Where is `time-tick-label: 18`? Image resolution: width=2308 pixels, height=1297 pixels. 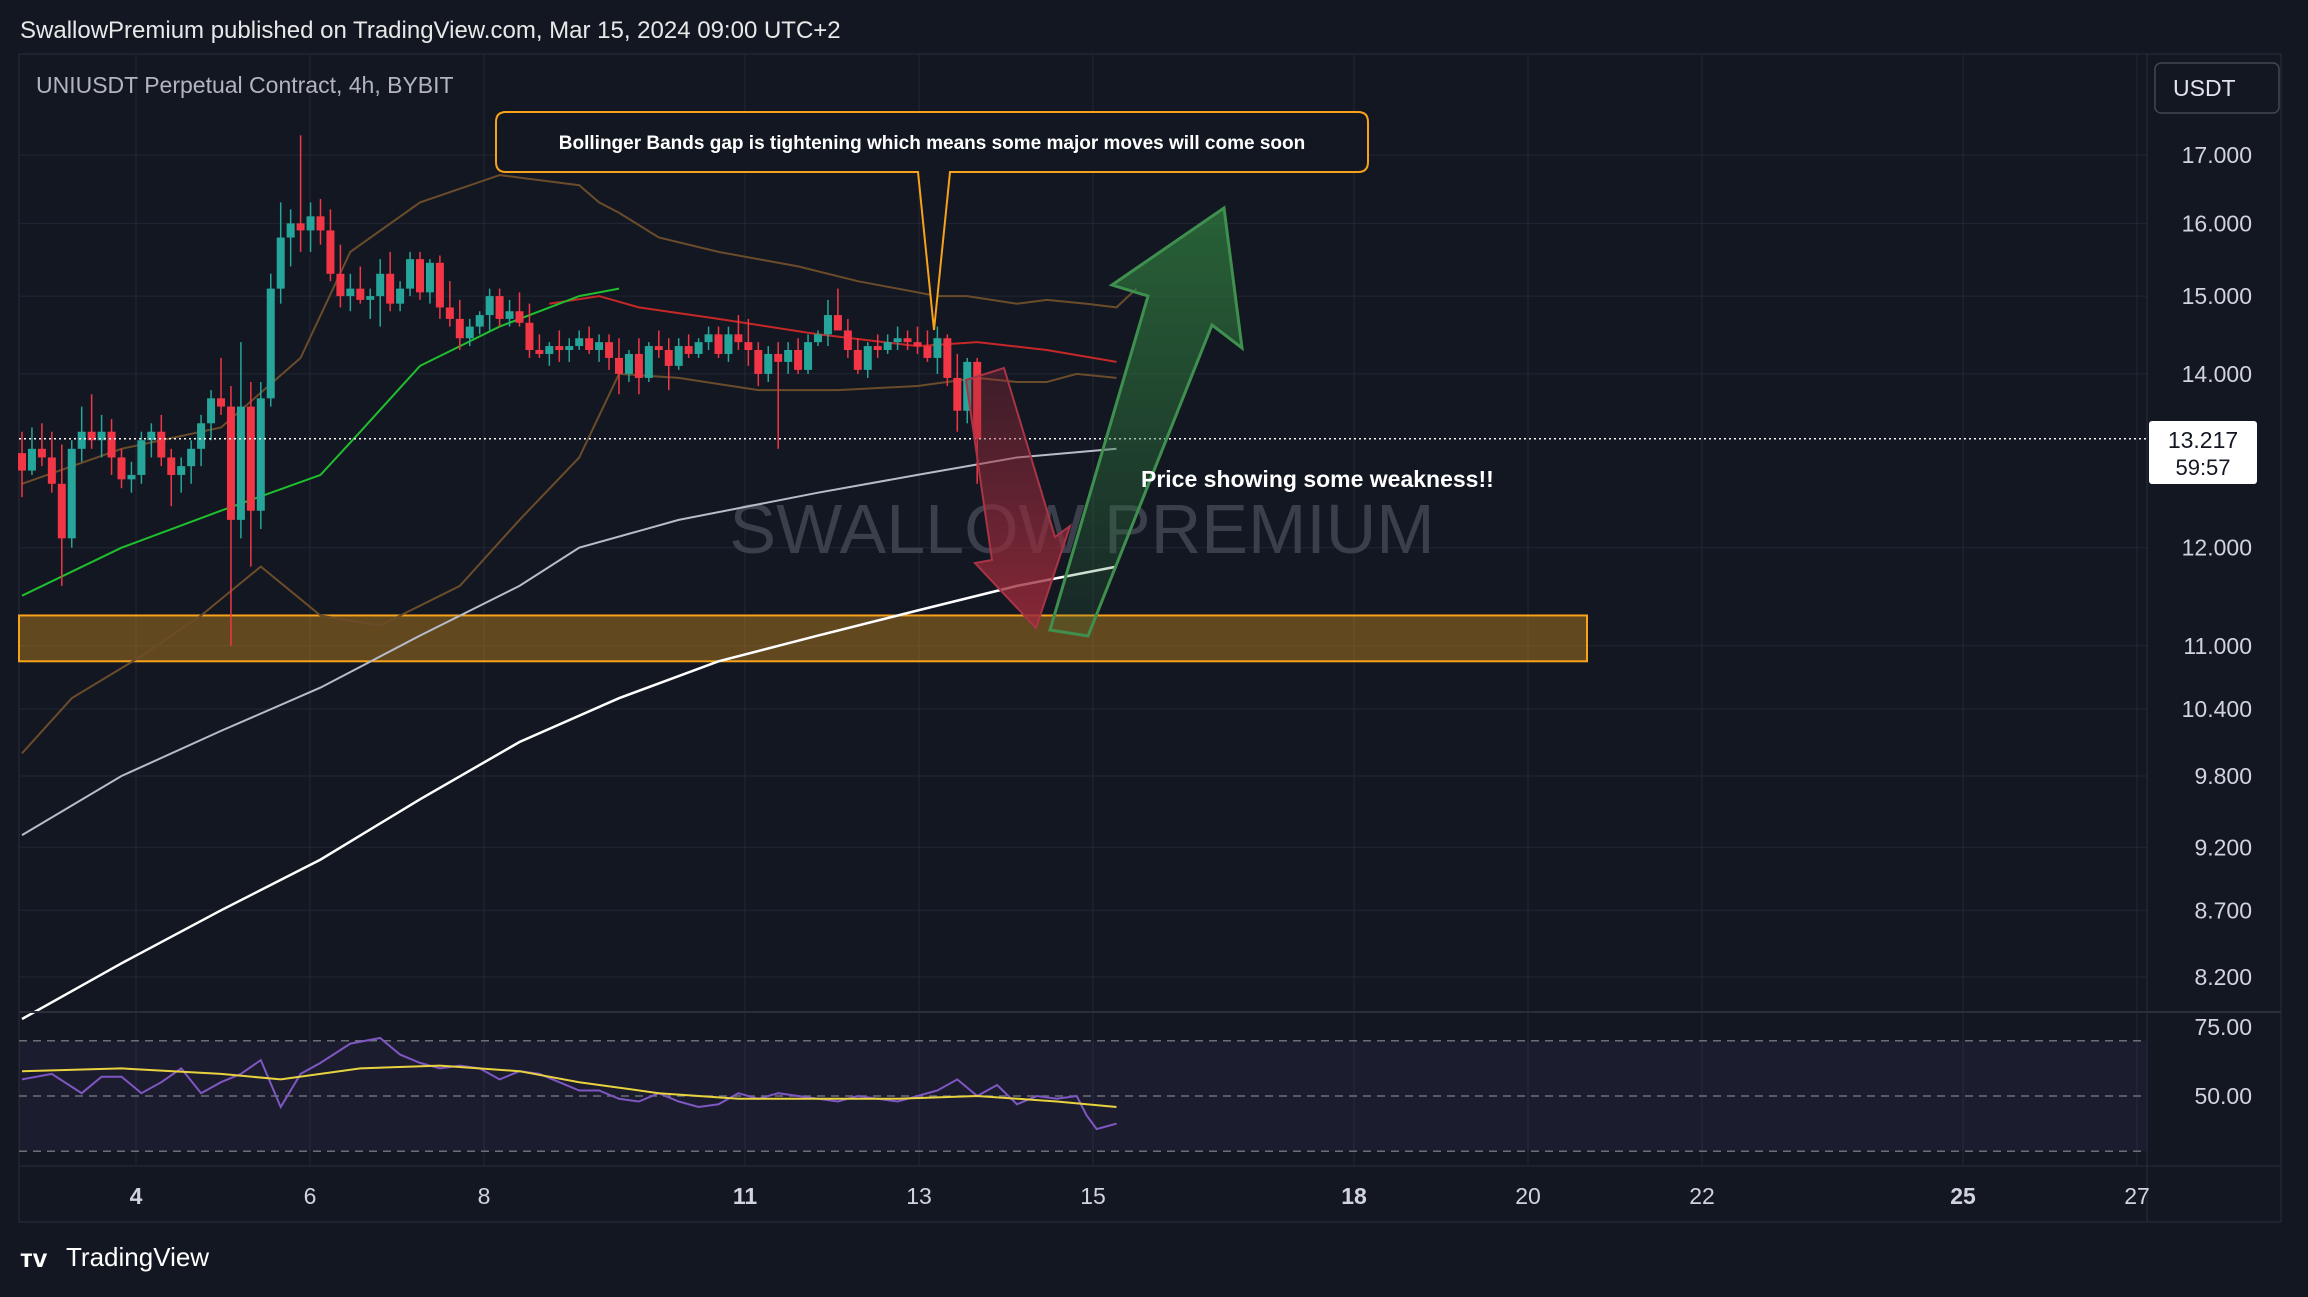
time-tick-label: 18 is located at coordinates (1354, 1196).